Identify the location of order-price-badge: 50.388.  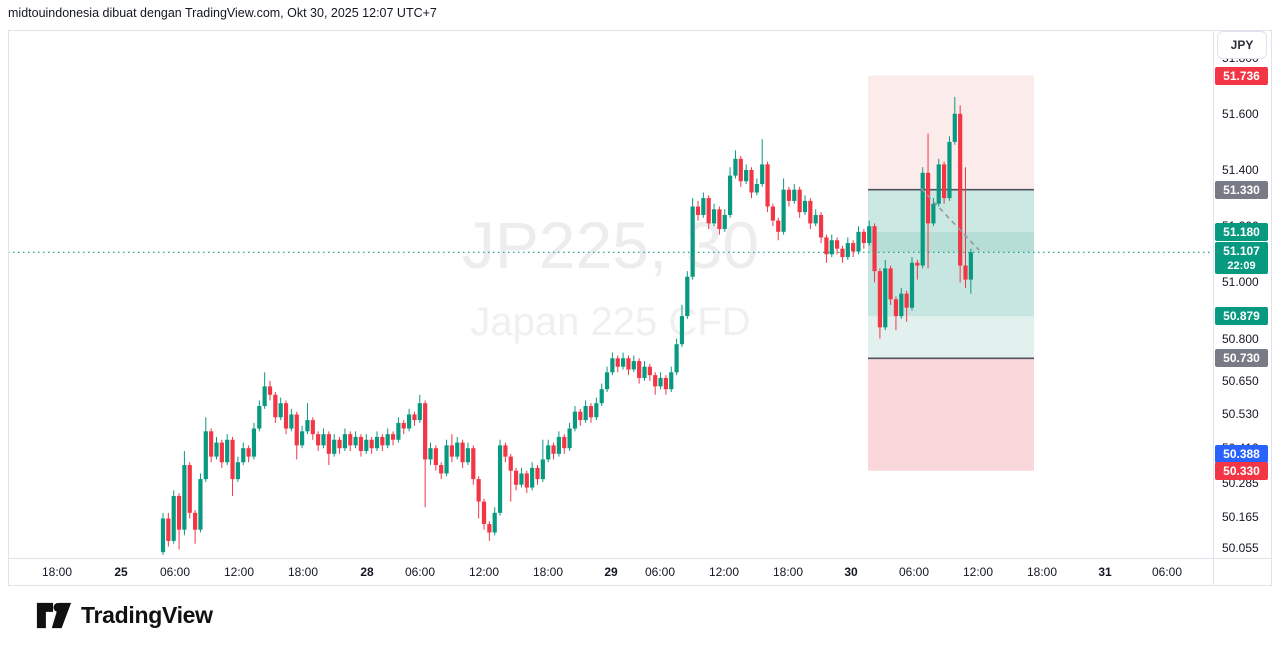
(1241, 454).